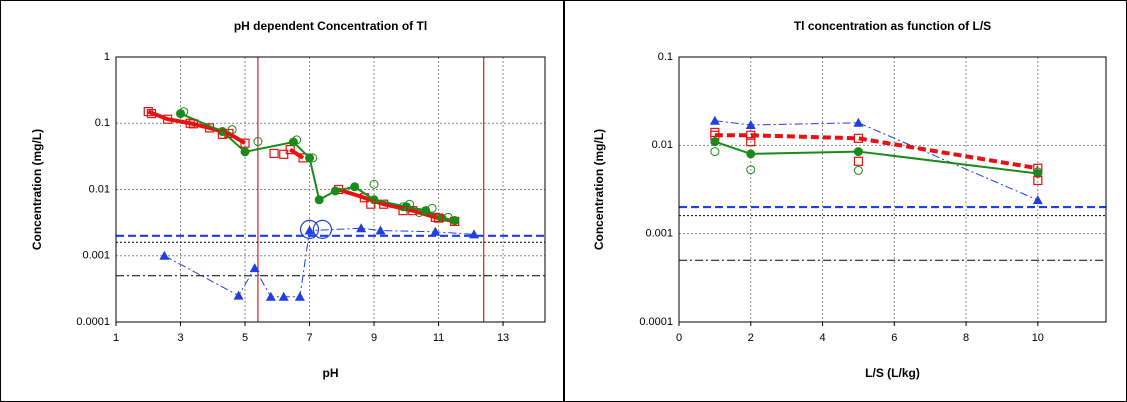 The width and height of the screenshot is (1127, 402). Describe the element at coordinates (330, 26) in the screenshot. I see `chart-title: pH dependent Concentration of Tl` at that location.